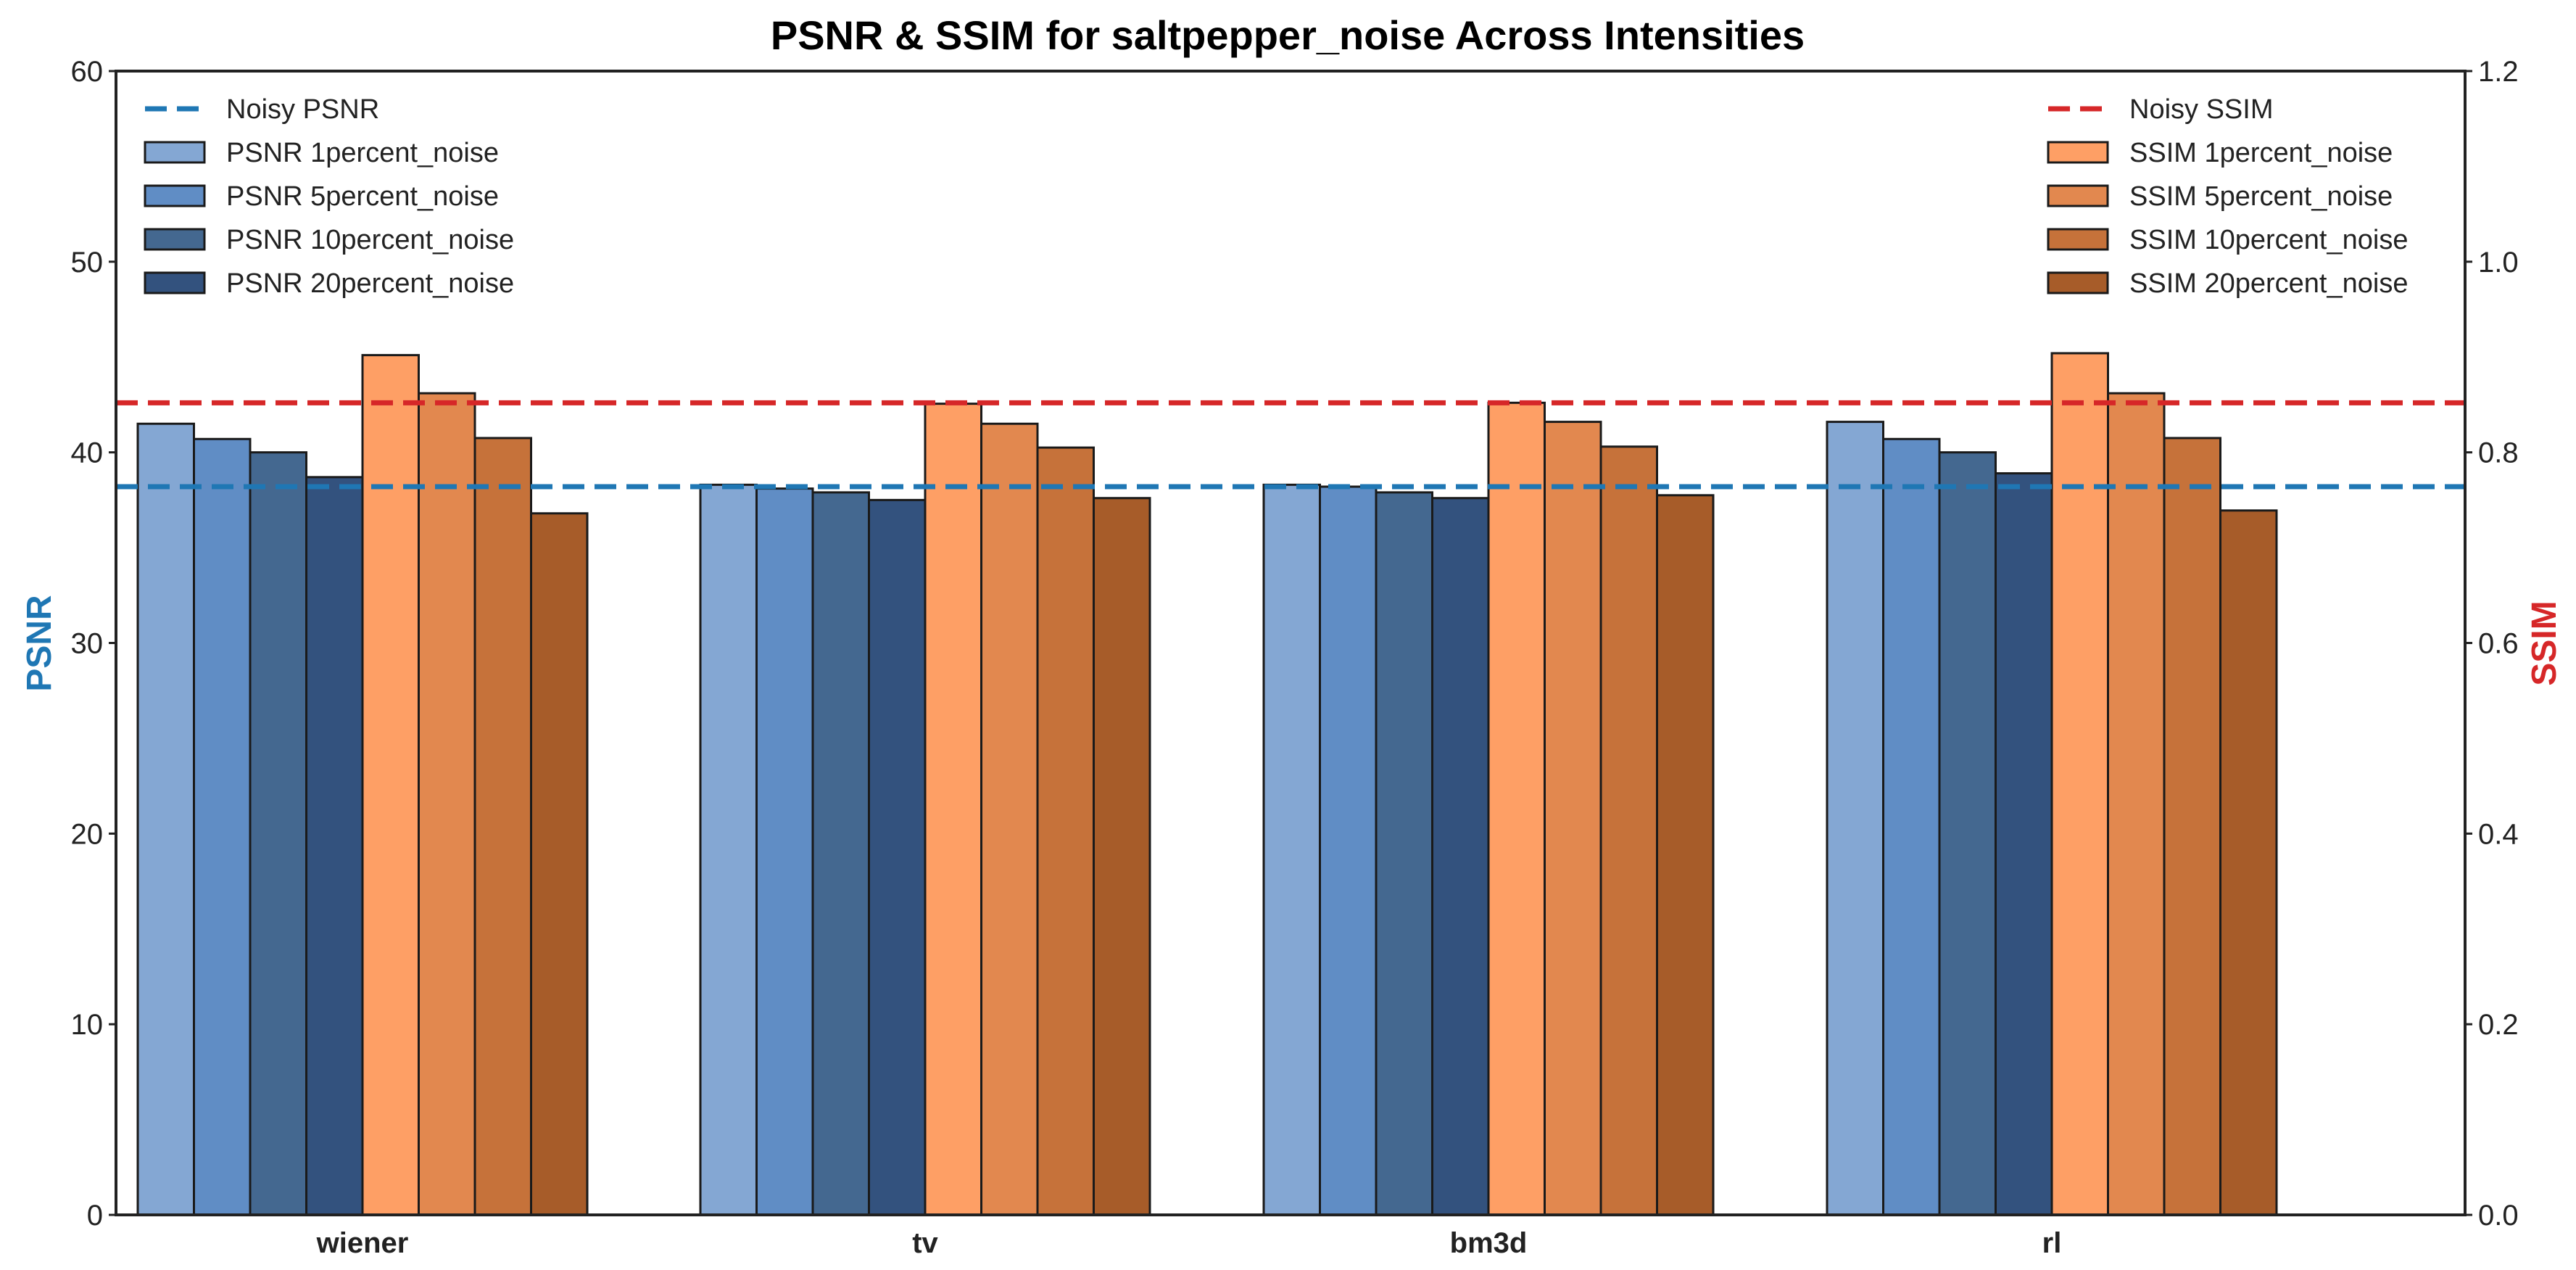 This screenshot has height=1270, width=2576. Describe the element at coordinates (1292, 849) in the screenshot. I see `bar-bm3d-psnr-1percent_noise` at that location.